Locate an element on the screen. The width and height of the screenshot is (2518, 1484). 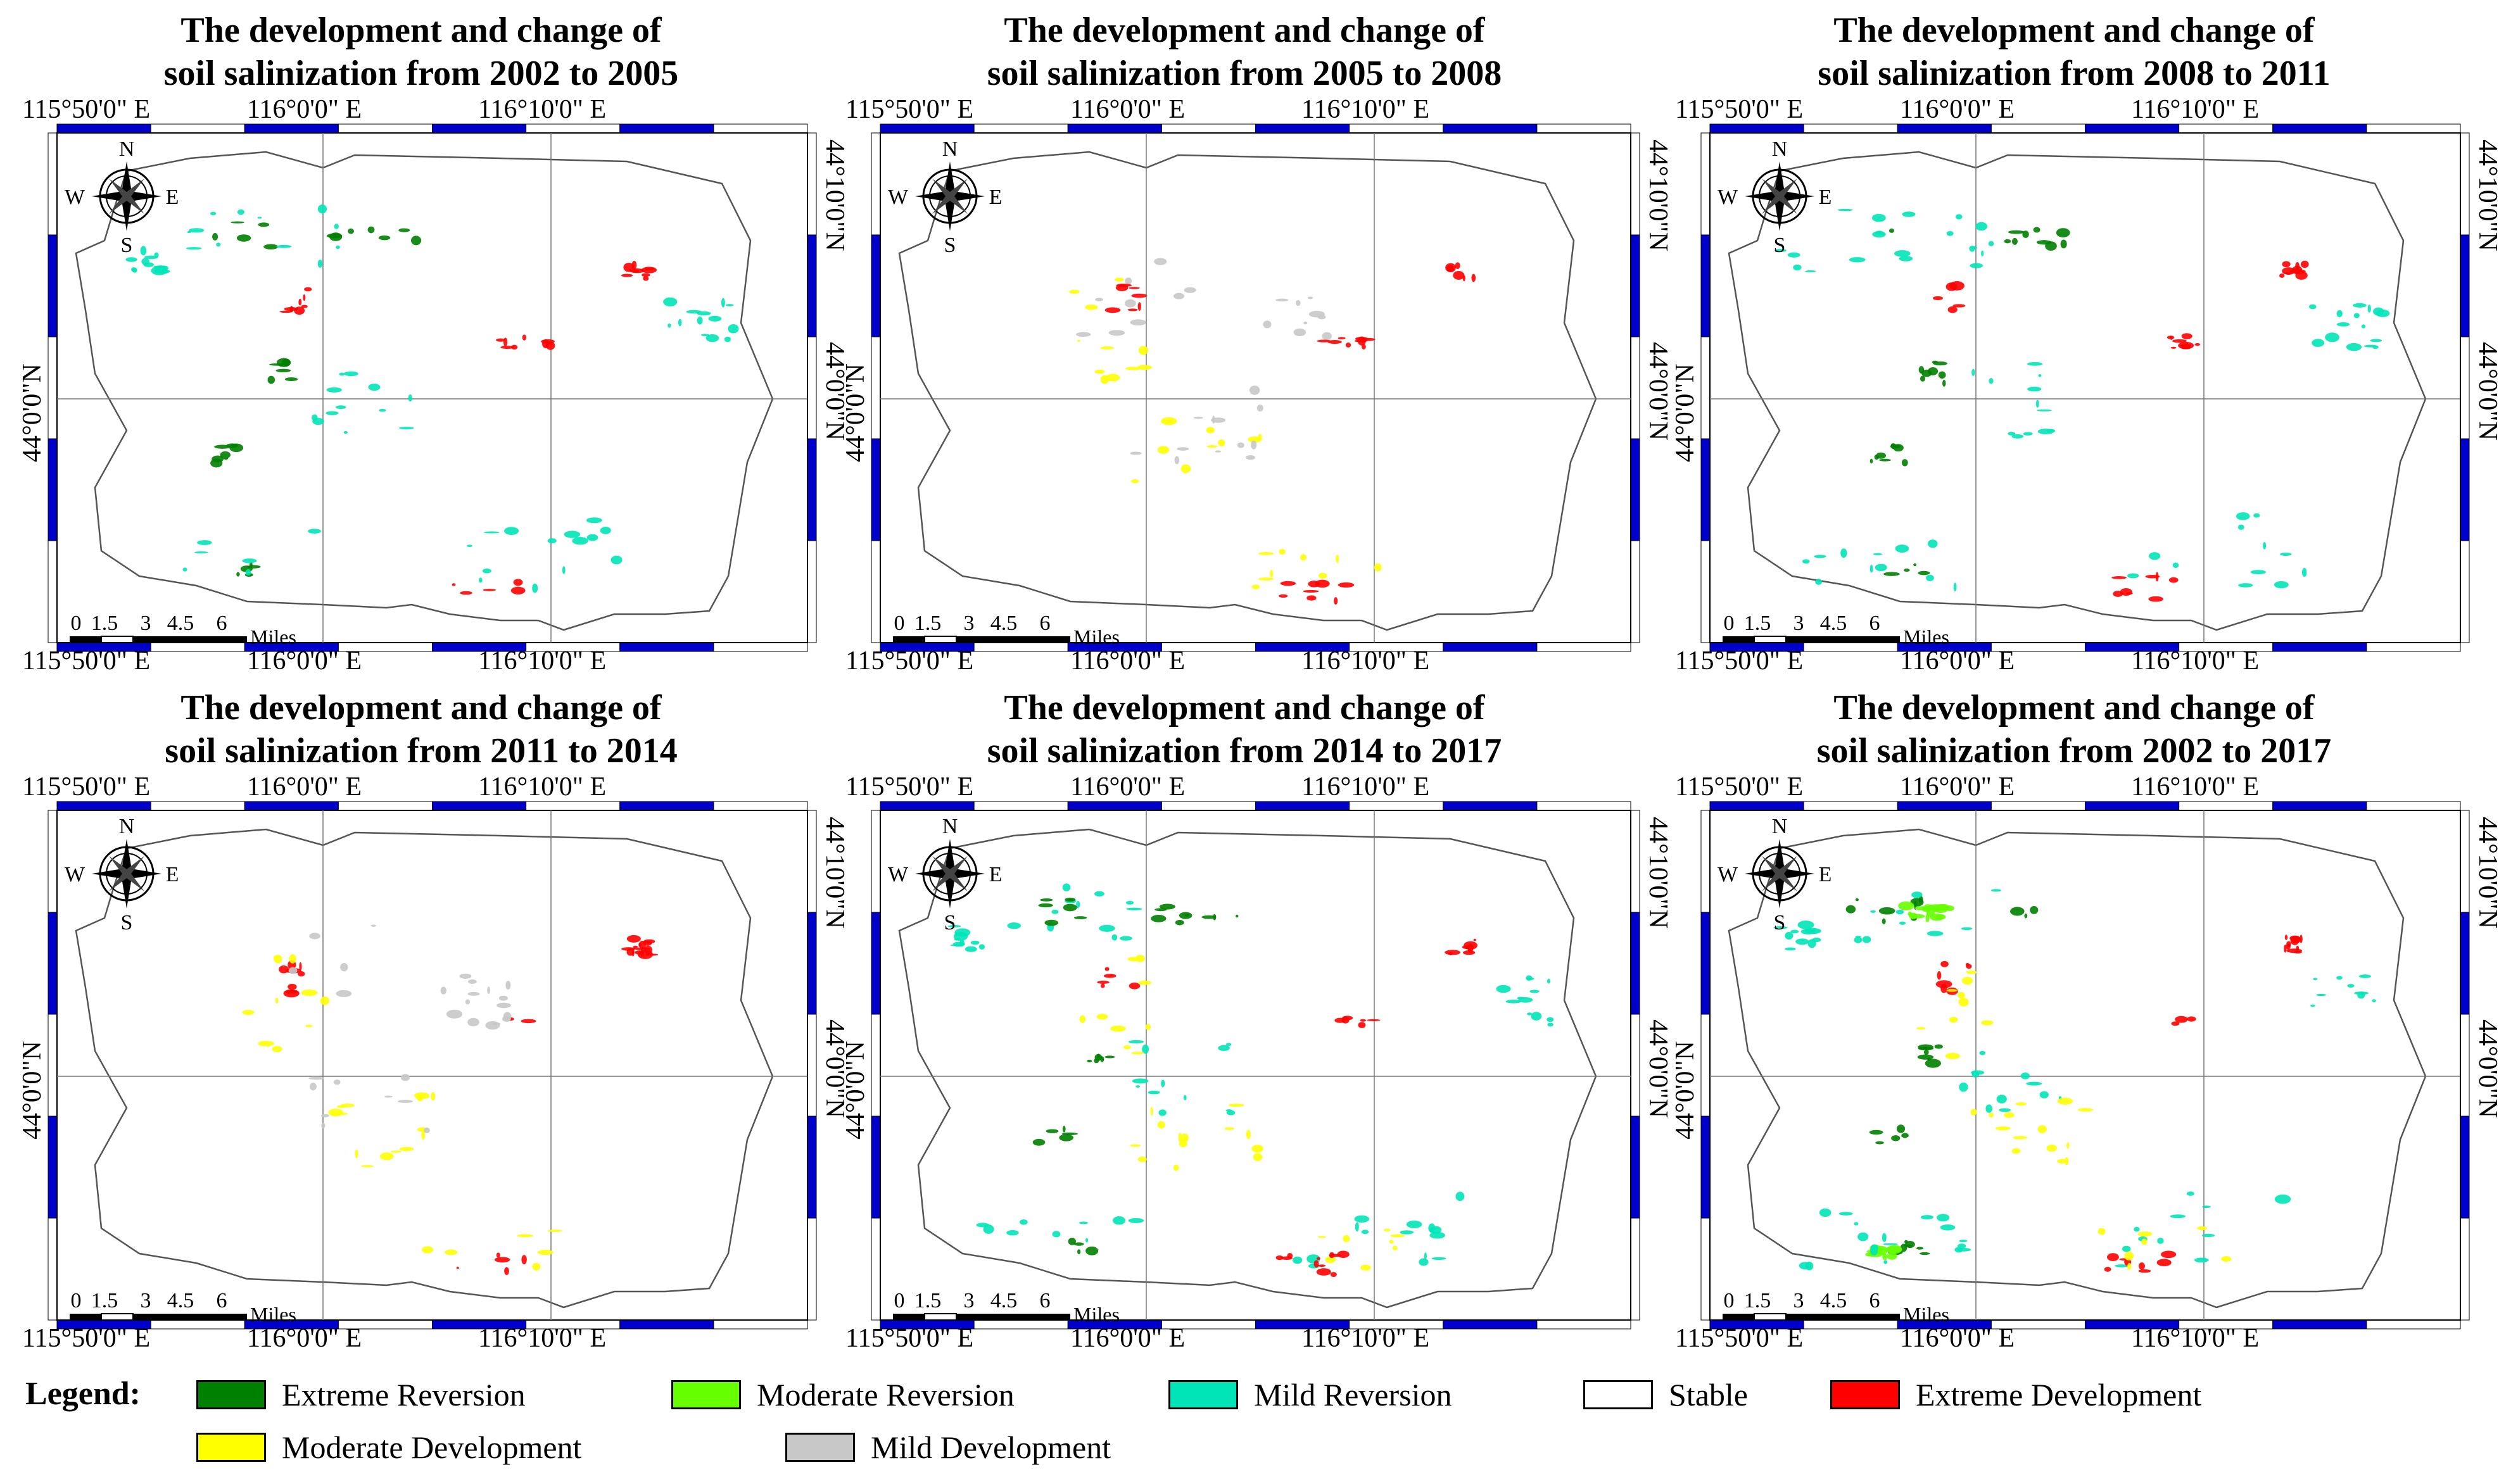
graticule is located at coordinates (432, 388).